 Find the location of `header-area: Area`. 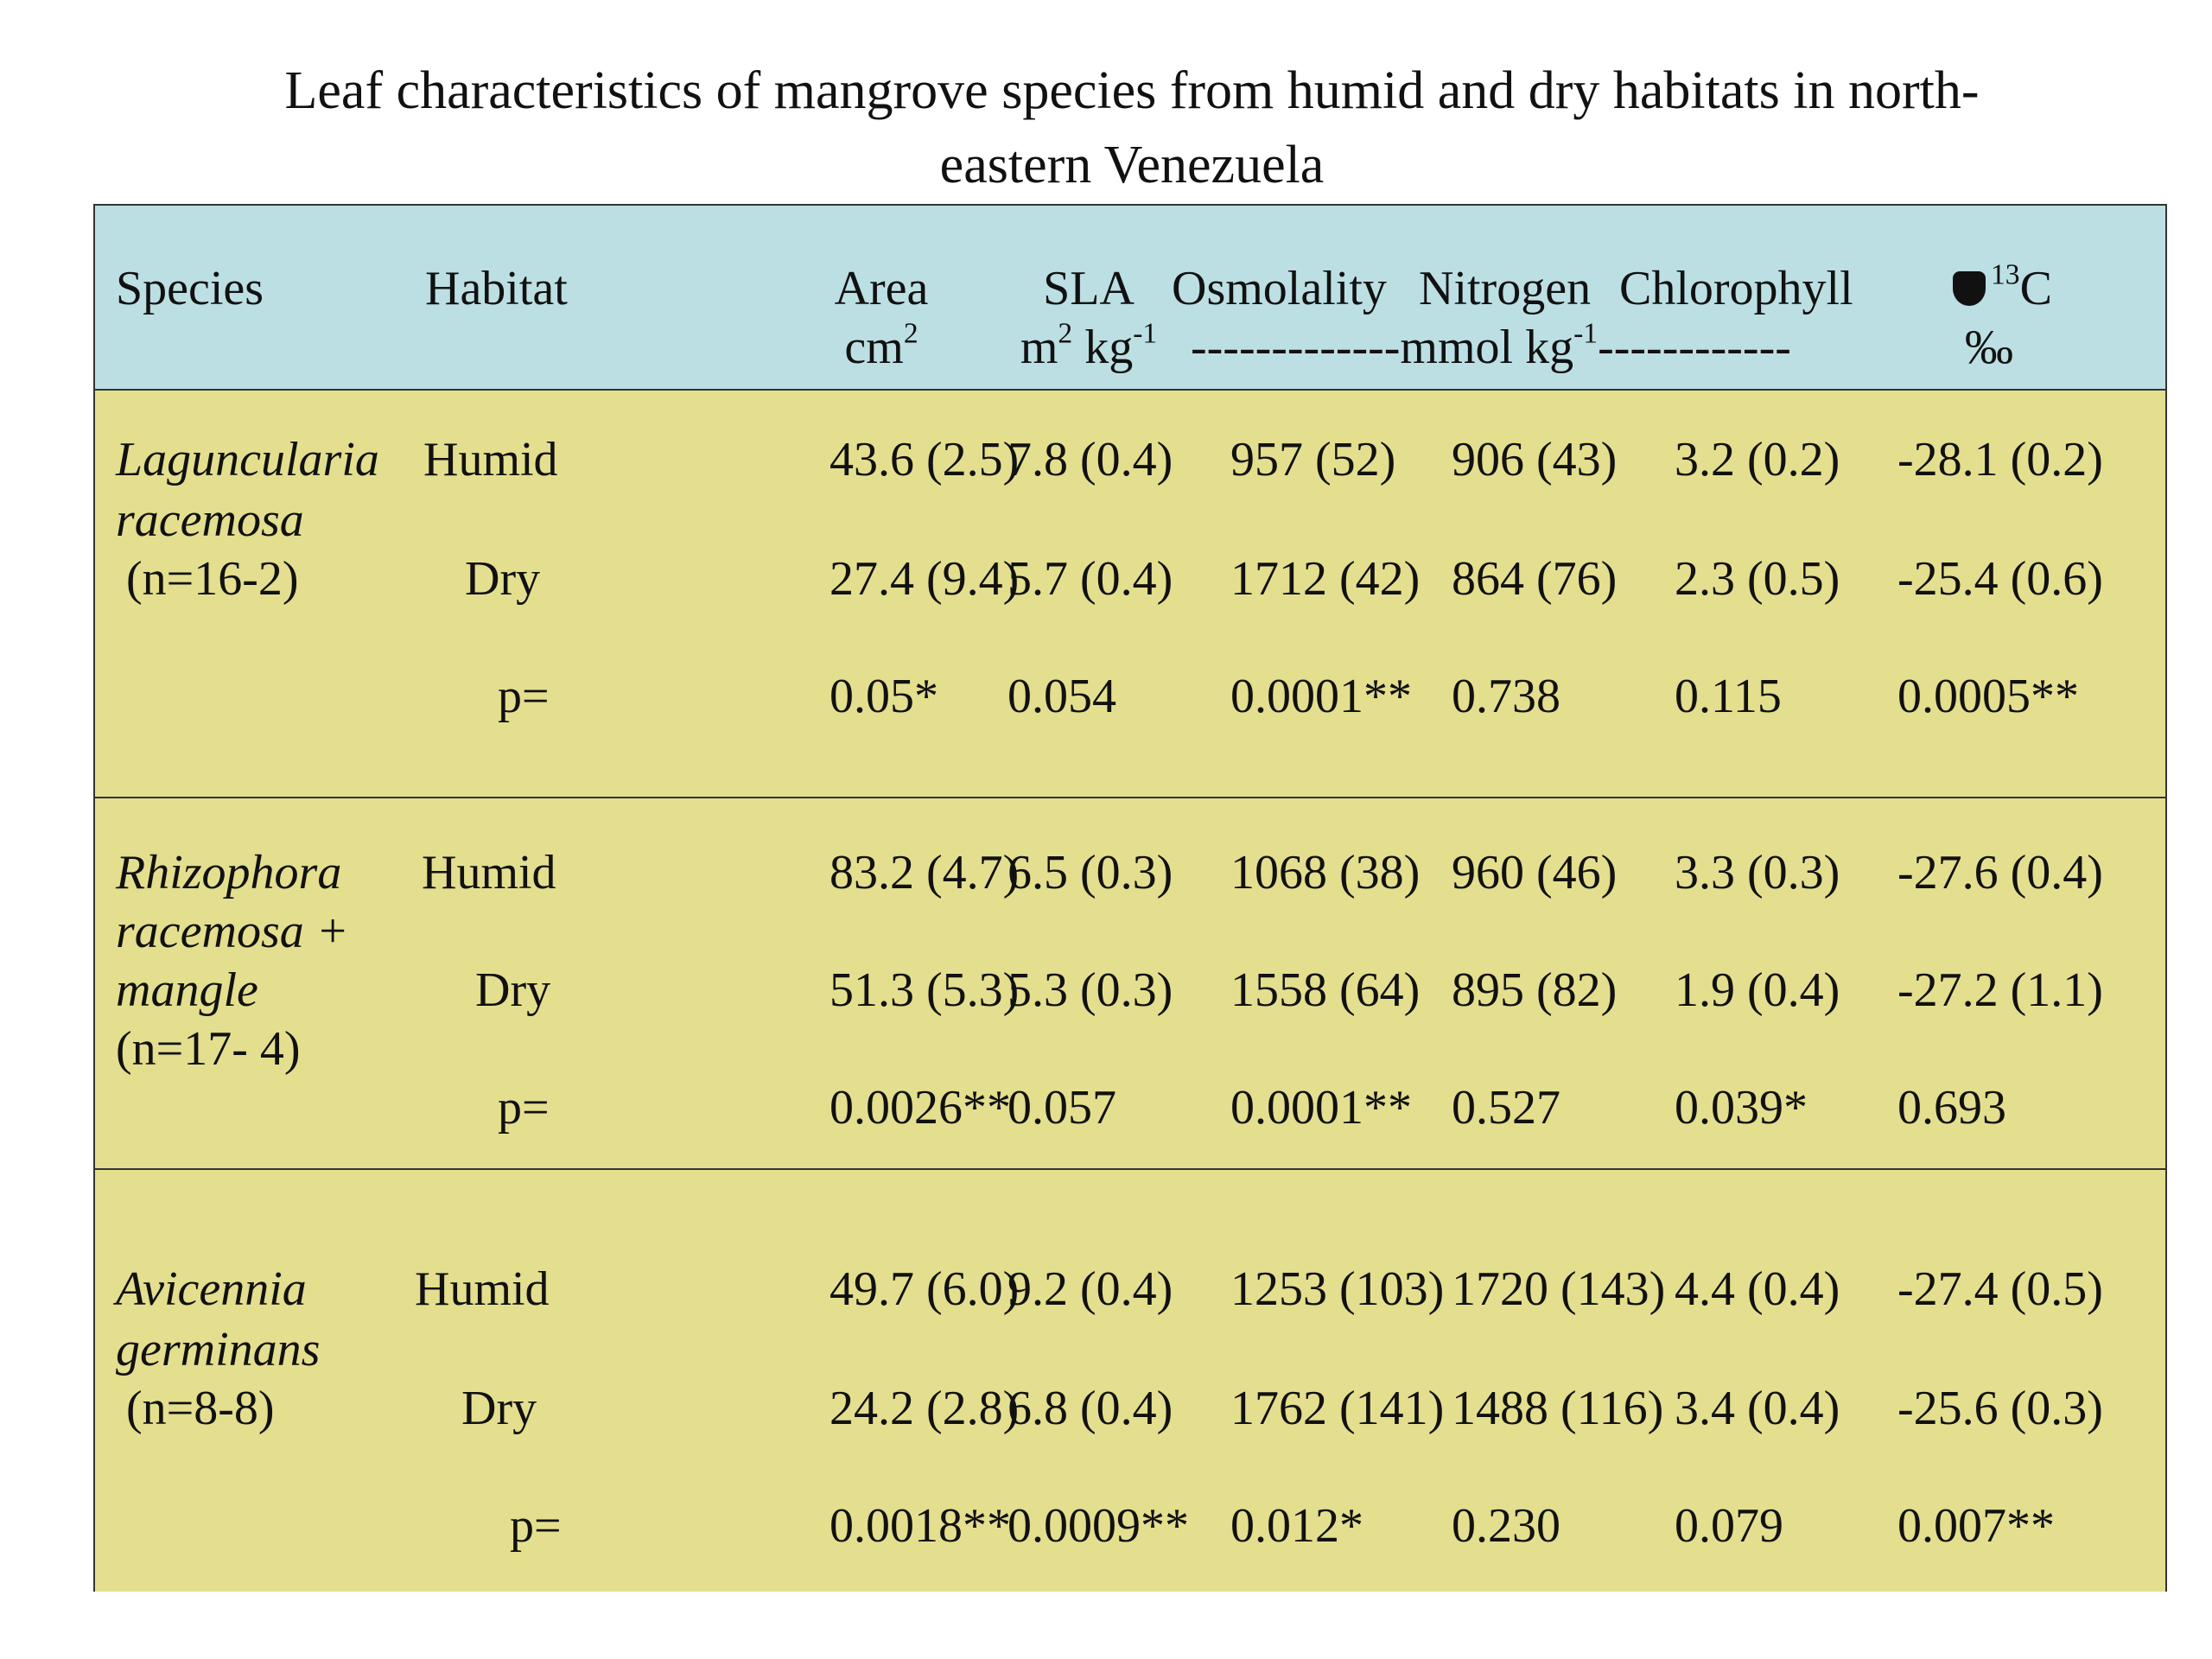

header-area: Area is located at coordinates (881, 288).